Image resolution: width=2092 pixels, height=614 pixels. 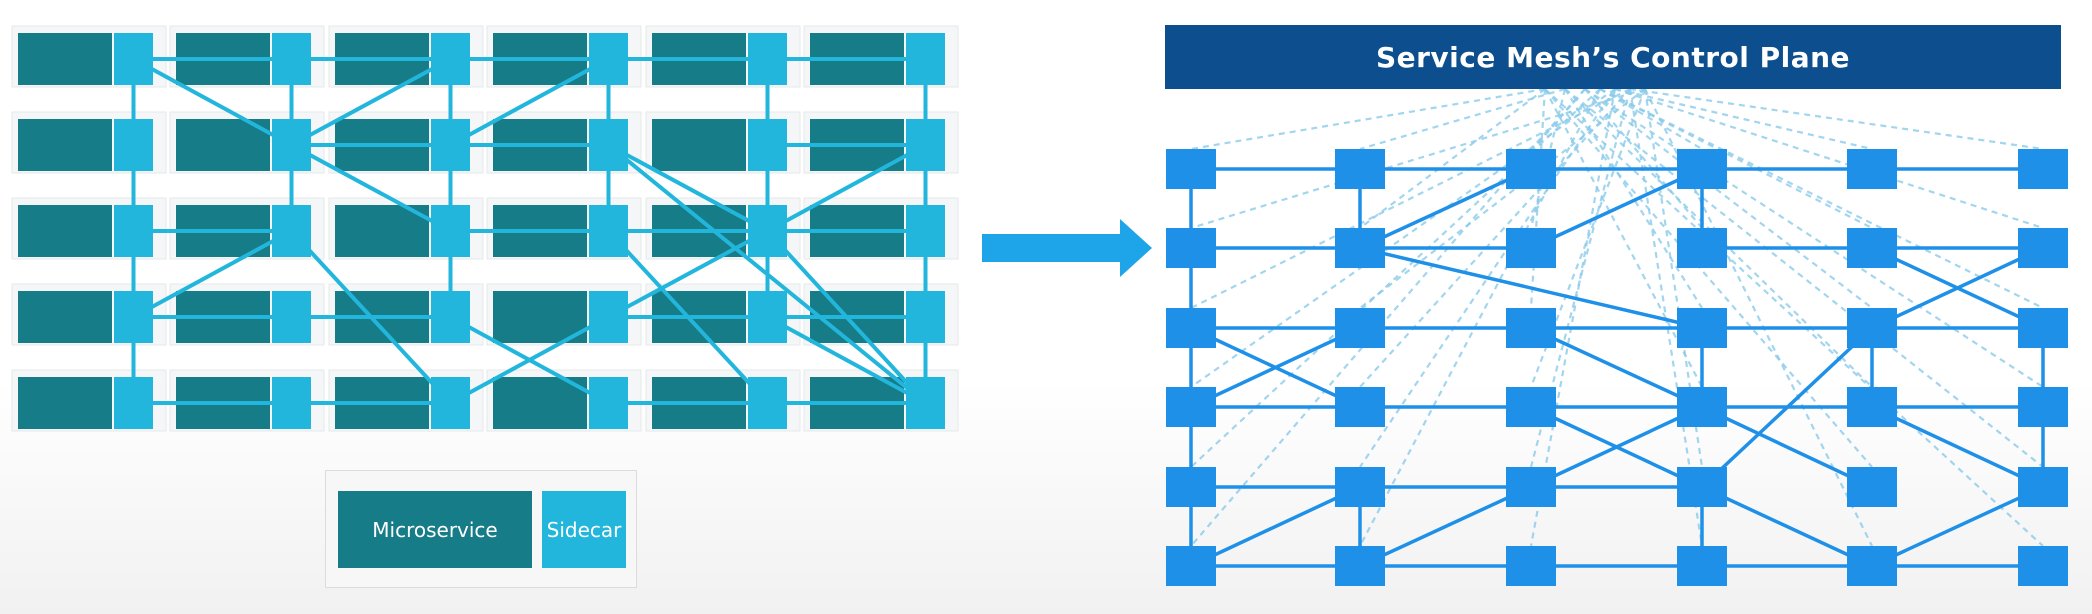 I want to click on transition-arrow, so click(x=1067, y=248).